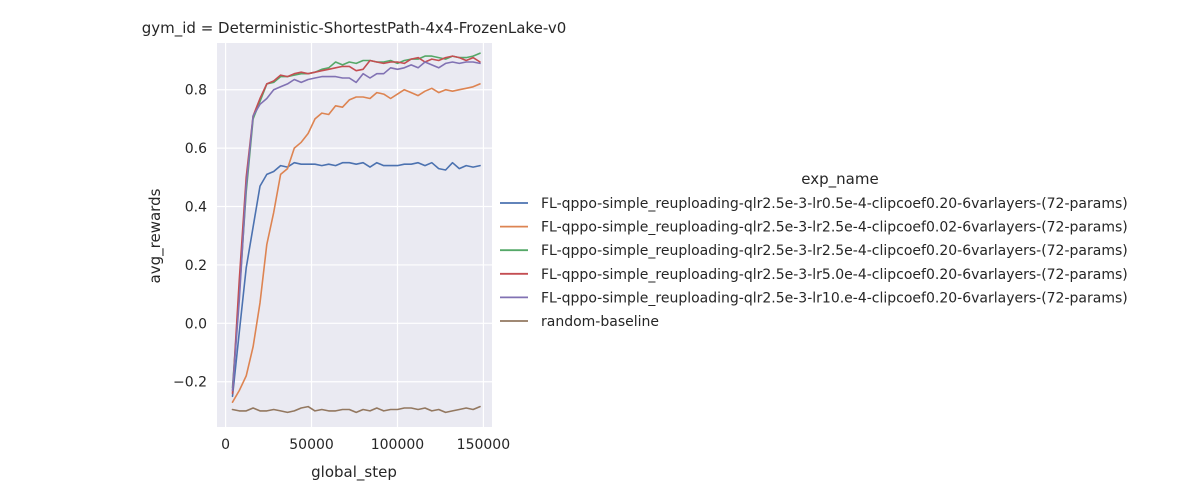 This screenshot has width=1196, height=500. What do you see at coordinates (225, 445) in the screenshot?
I see `x-tick-label: 0` at bounding box center [225, 445].